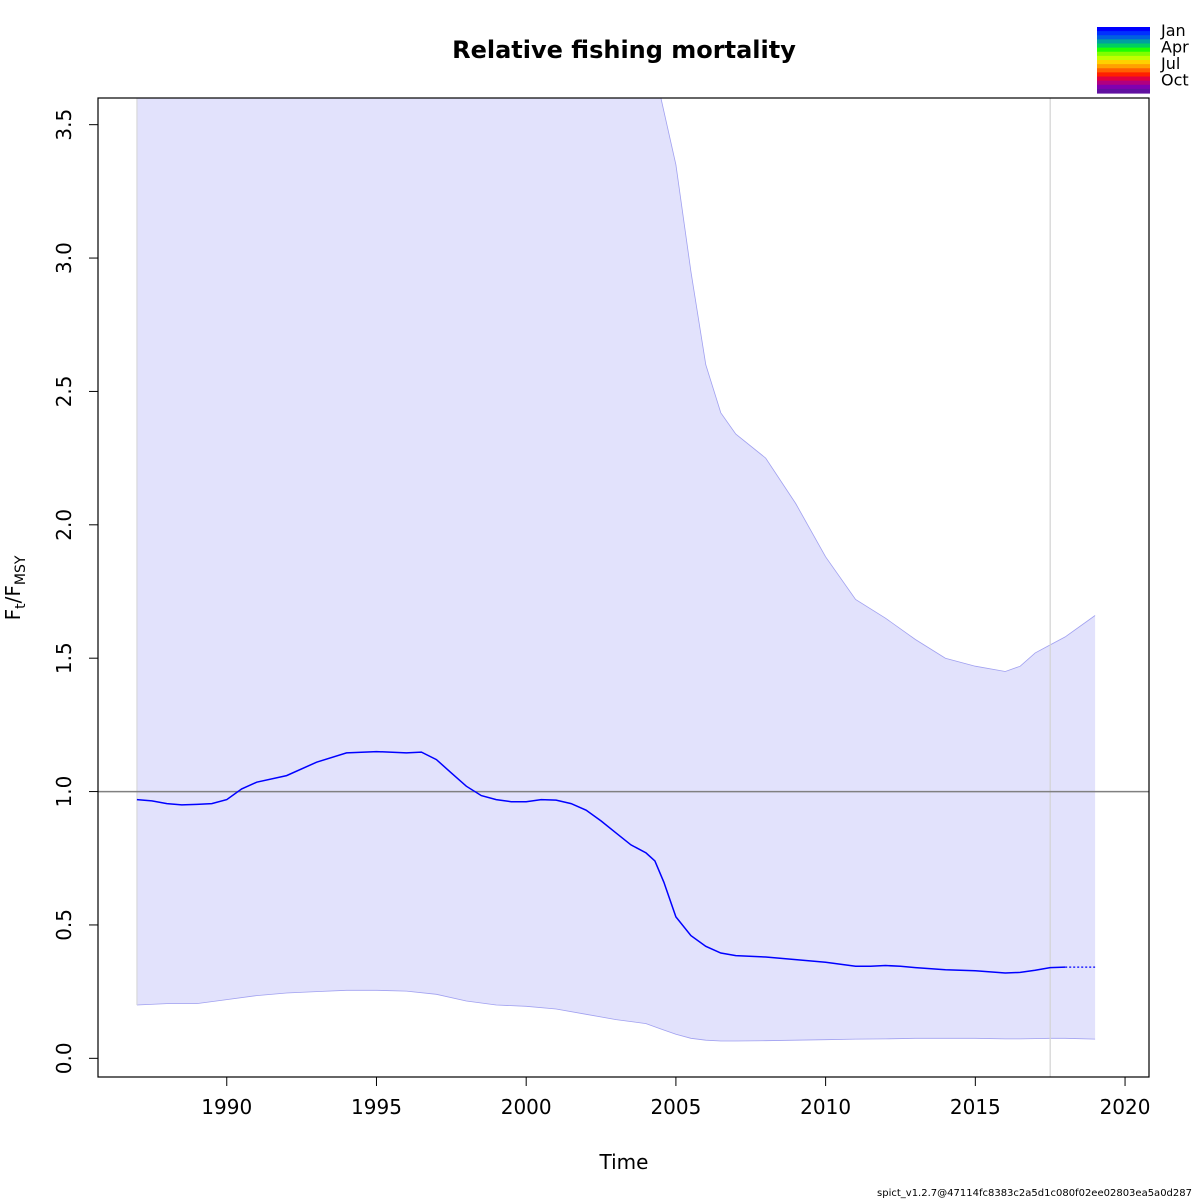  I want to click on x-tick-label: 2005, so click(675, 1107).